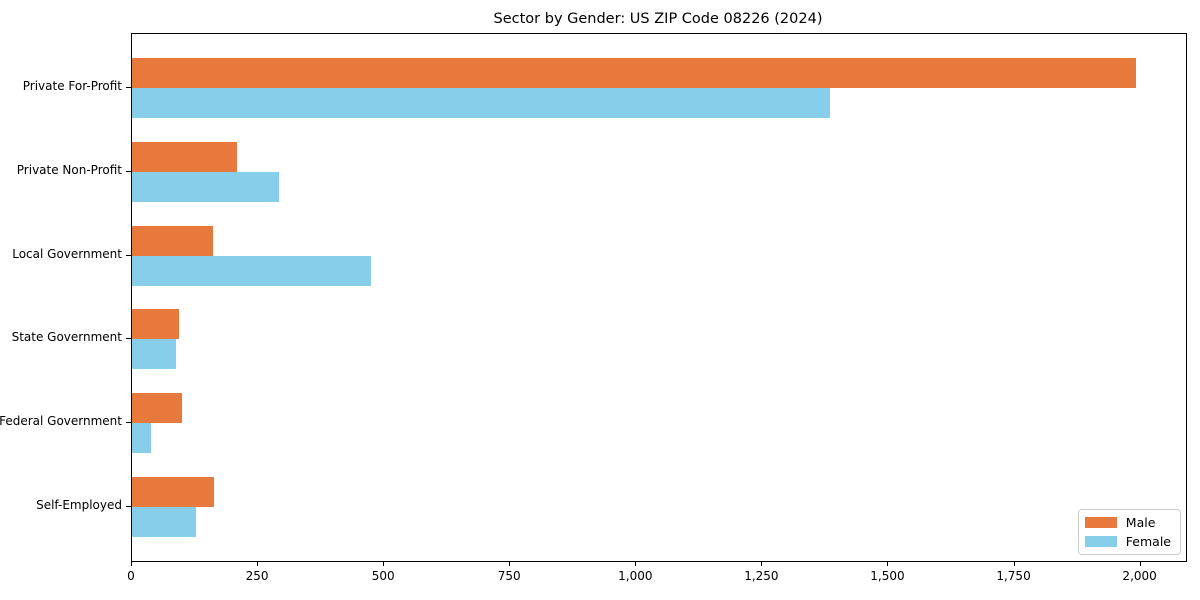 The image size is (1200, 600). Describe the element at coordinates (1140, 522) in the screenshot. I see `legend-label-male: Male` at that location.